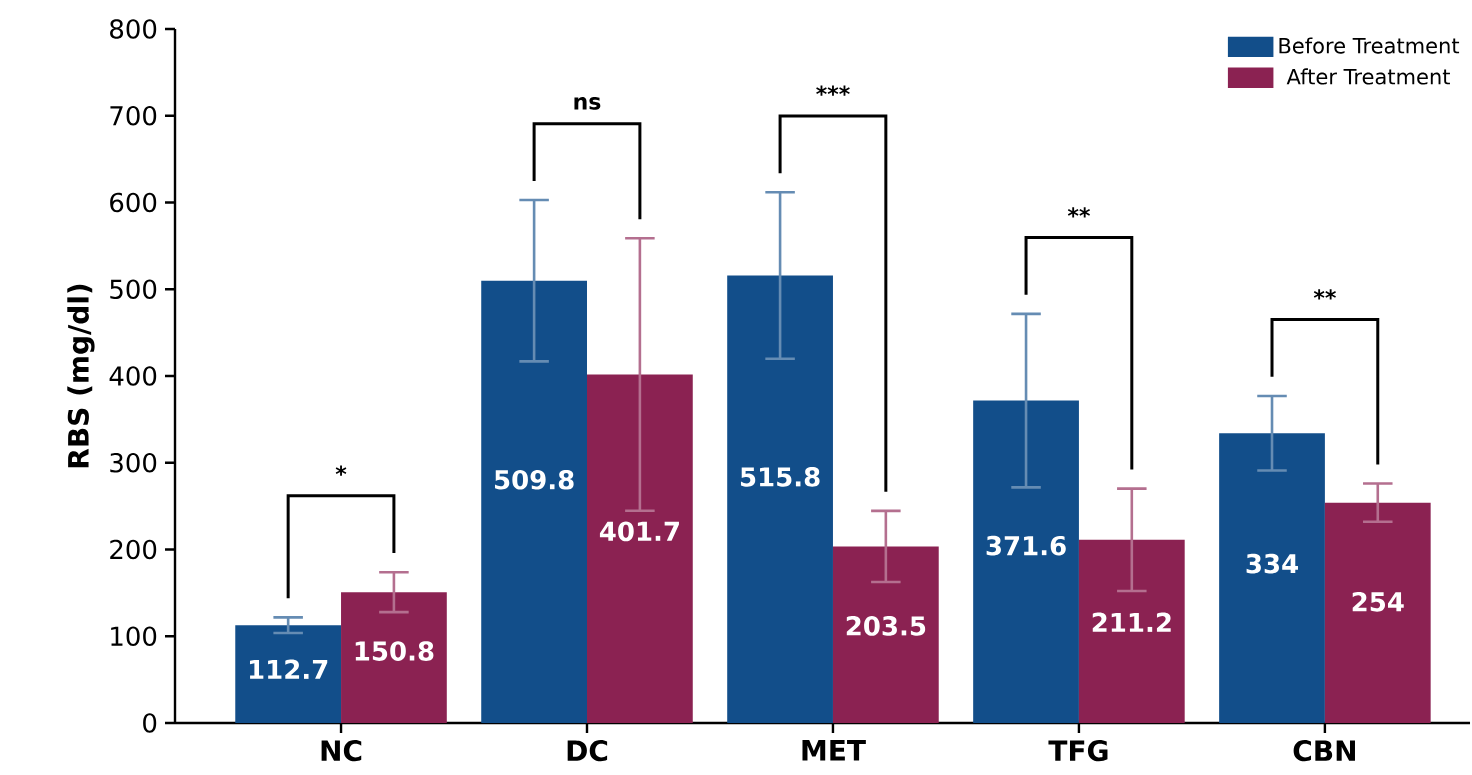  I want to click on x-tick-label: CBN, so click(1324, 751).